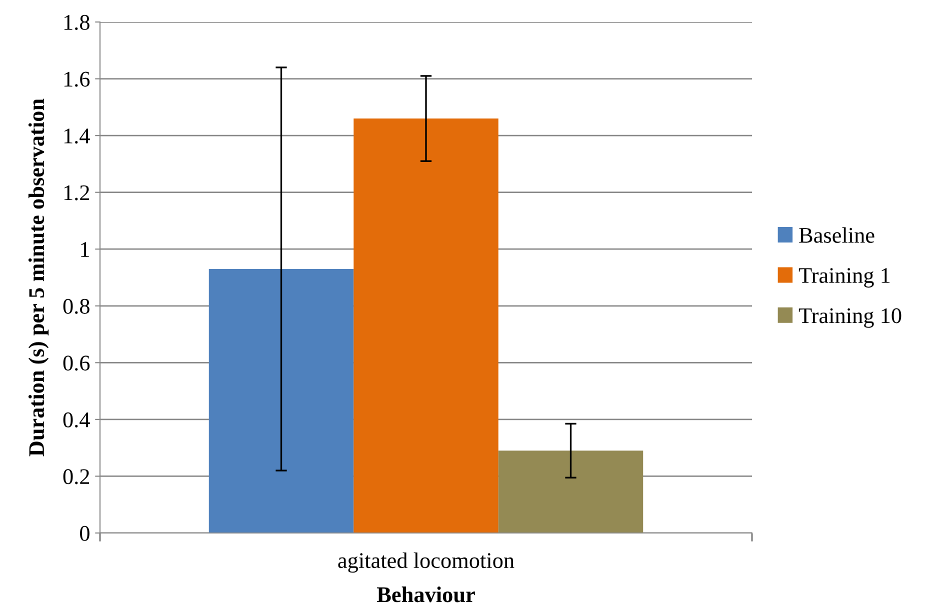  I want to click on y-tick-label: 1.6, so click(77, 79).